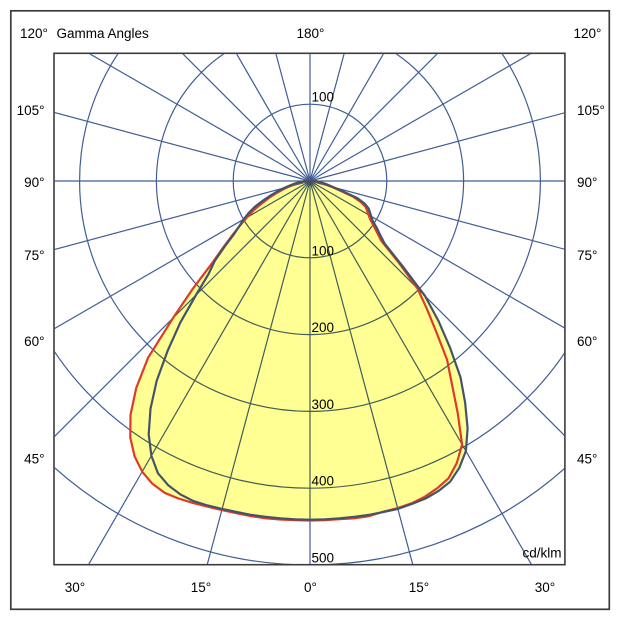 This screenshot has width=620, height=620. I want to click on svg-text: cd/klm, so click(541, 553).